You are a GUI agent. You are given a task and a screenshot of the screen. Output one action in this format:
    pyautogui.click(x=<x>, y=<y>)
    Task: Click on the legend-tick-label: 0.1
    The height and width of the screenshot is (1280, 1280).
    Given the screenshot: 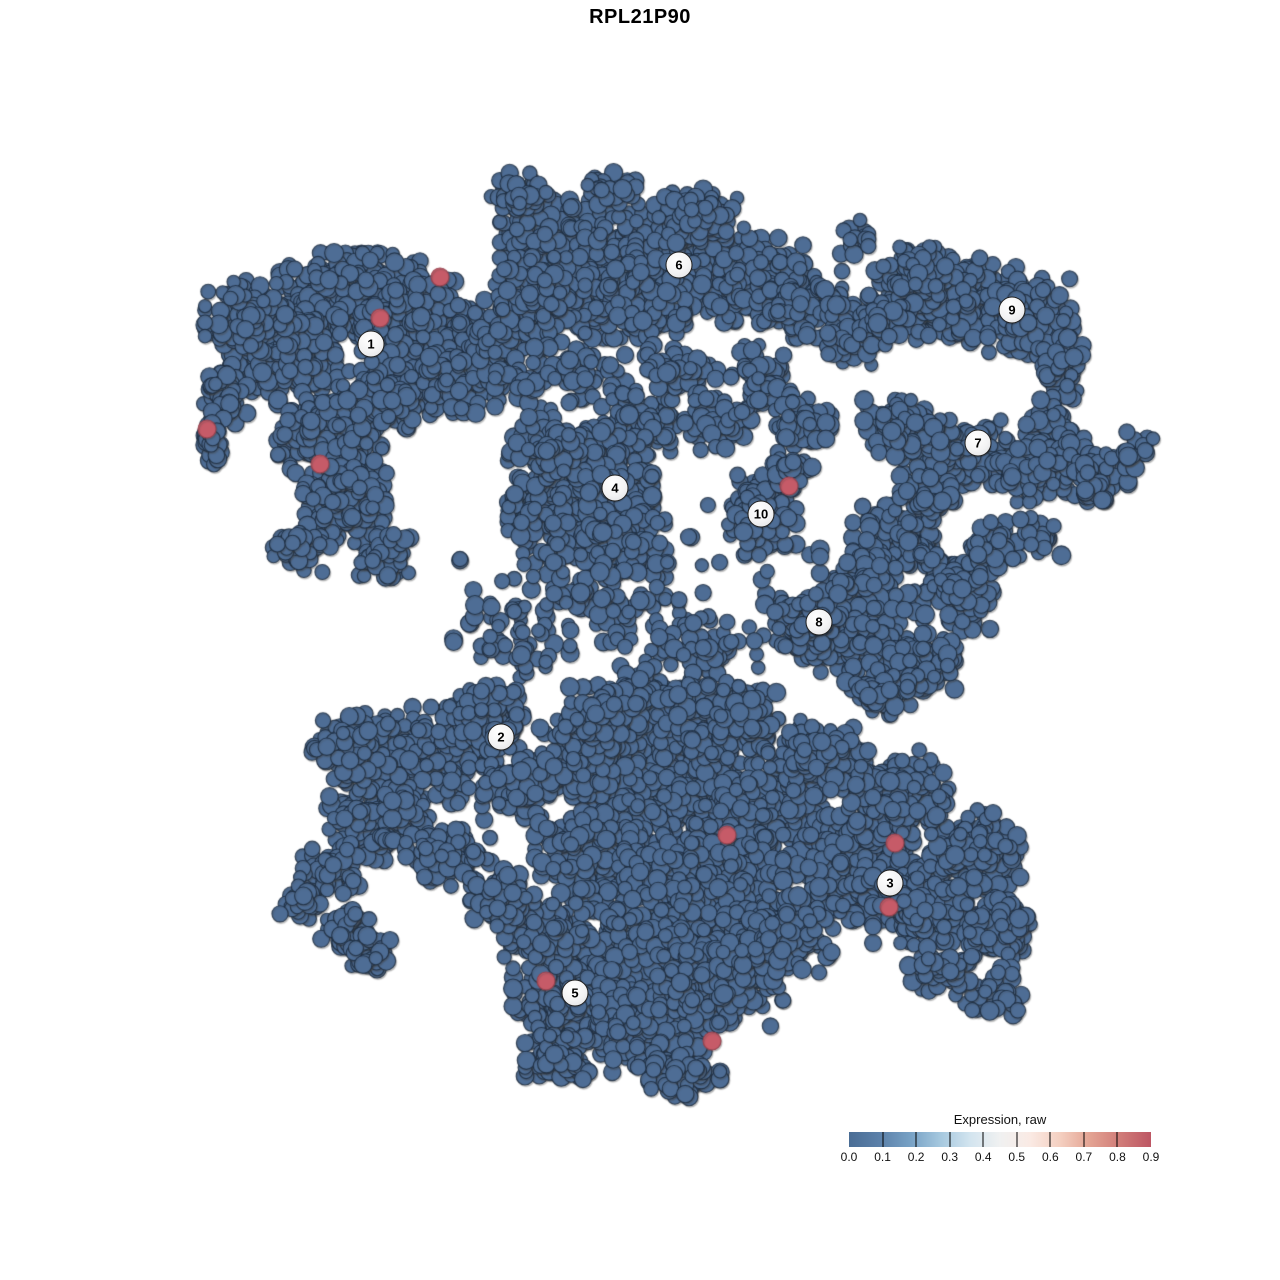 What is the action you would take?
    pyautogui.click(x=882, y=1157)
    